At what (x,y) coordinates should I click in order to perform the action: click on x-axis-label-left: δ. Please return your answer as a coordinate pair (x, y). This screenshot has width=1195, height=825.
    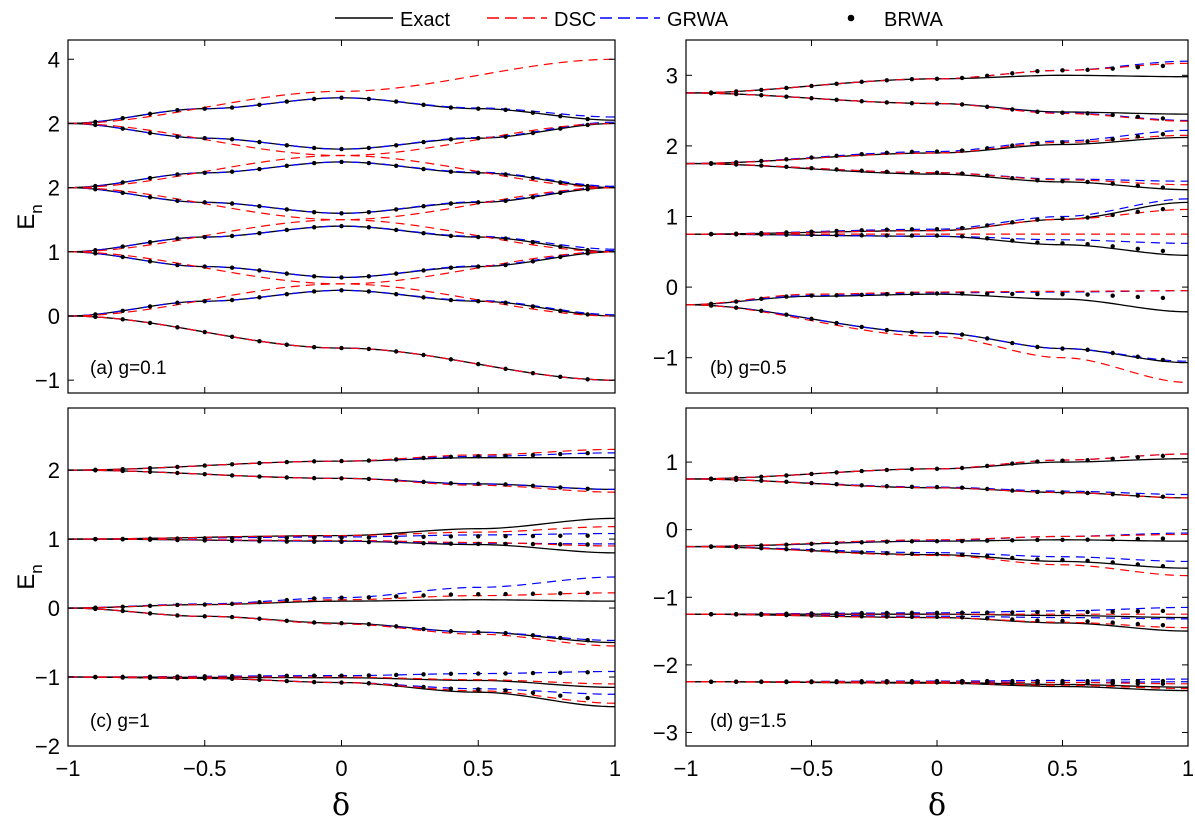
    Looking at the image, I should click on (341, 805).